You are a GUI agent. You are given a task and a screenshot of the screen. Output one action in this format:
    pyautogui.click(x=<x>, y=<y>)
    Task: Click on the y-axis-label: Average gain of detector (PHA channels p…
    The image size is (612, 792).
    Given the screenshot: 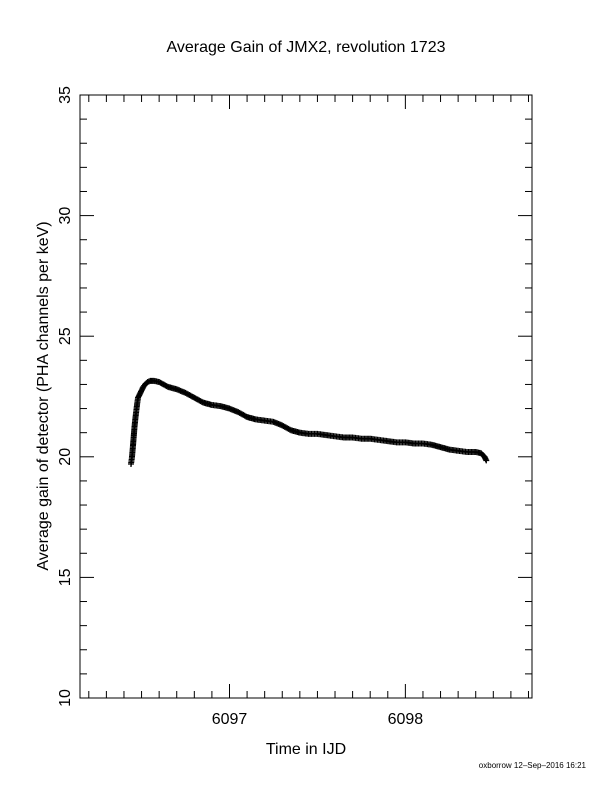 What is the action you would take?
    pyautogui.click(x=43, y=395)
    